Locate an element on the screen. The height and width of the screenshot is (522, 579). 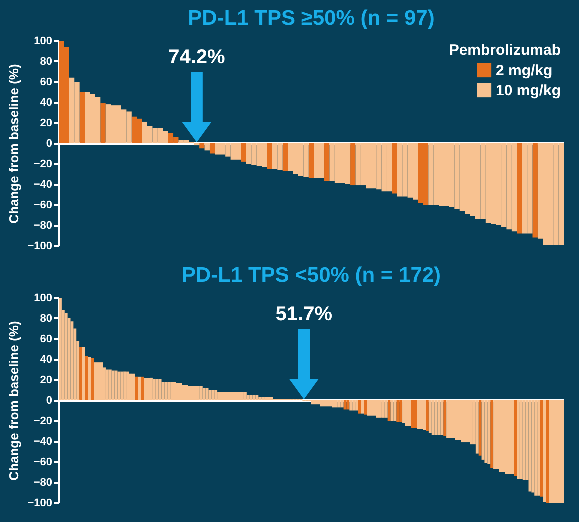
chart-title: PD-L1 TPS ≥50% (n = 97) is located at coordinates (311, 18).